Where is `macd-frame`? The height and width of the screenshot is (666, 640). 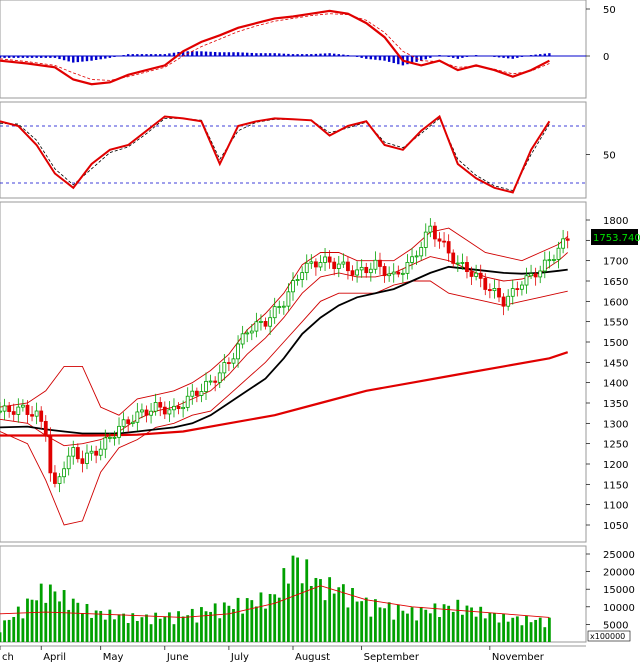 macd-frame is located at coordinates (293, 49).